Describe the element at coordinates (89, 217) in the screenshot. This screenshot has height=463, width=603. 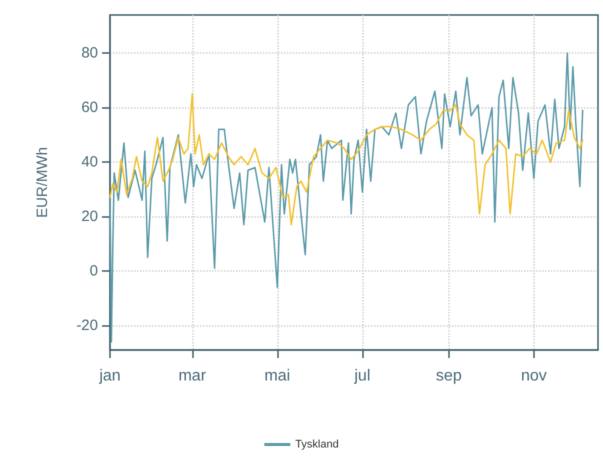
I see `y-tick-label: 20` at that location.